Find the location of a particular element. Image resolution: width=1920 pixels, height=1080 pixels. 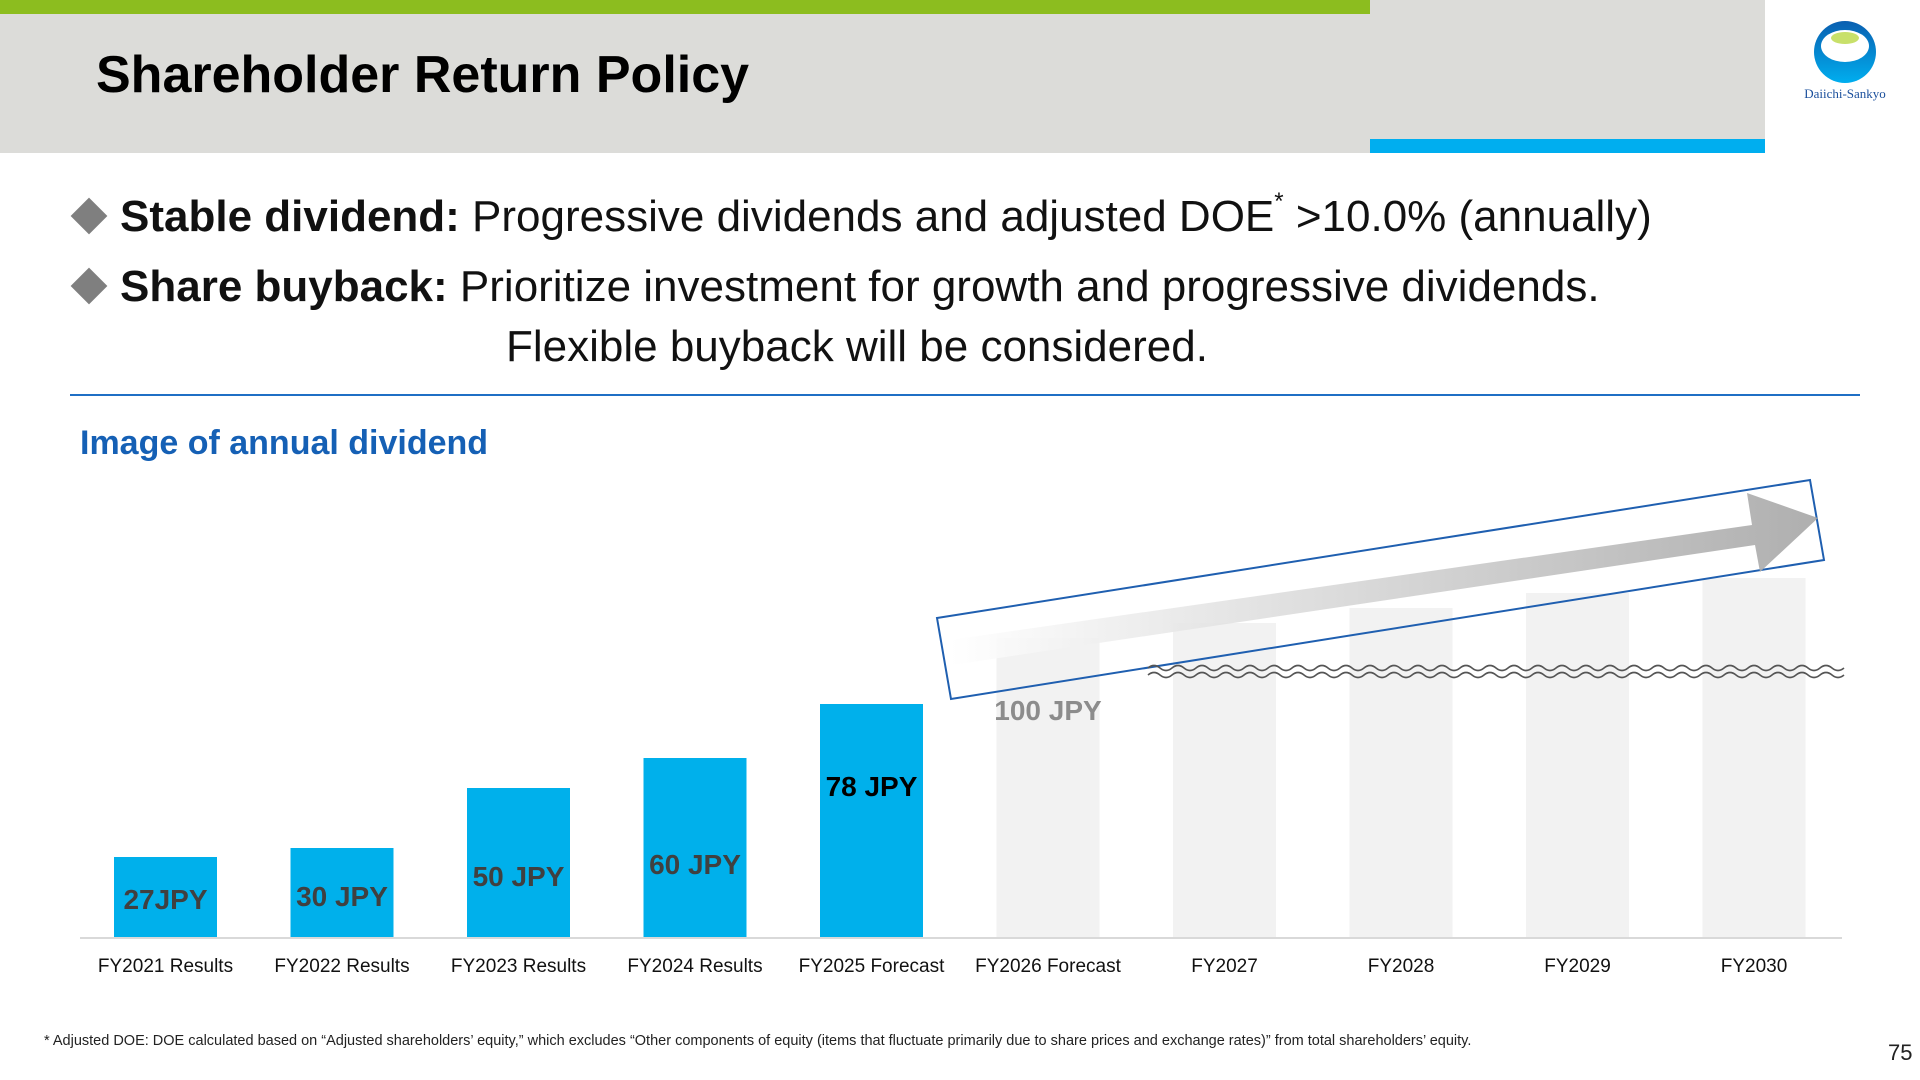

bullet-text-after: >10.0% (annually) is located at coordinates (1467, 216).